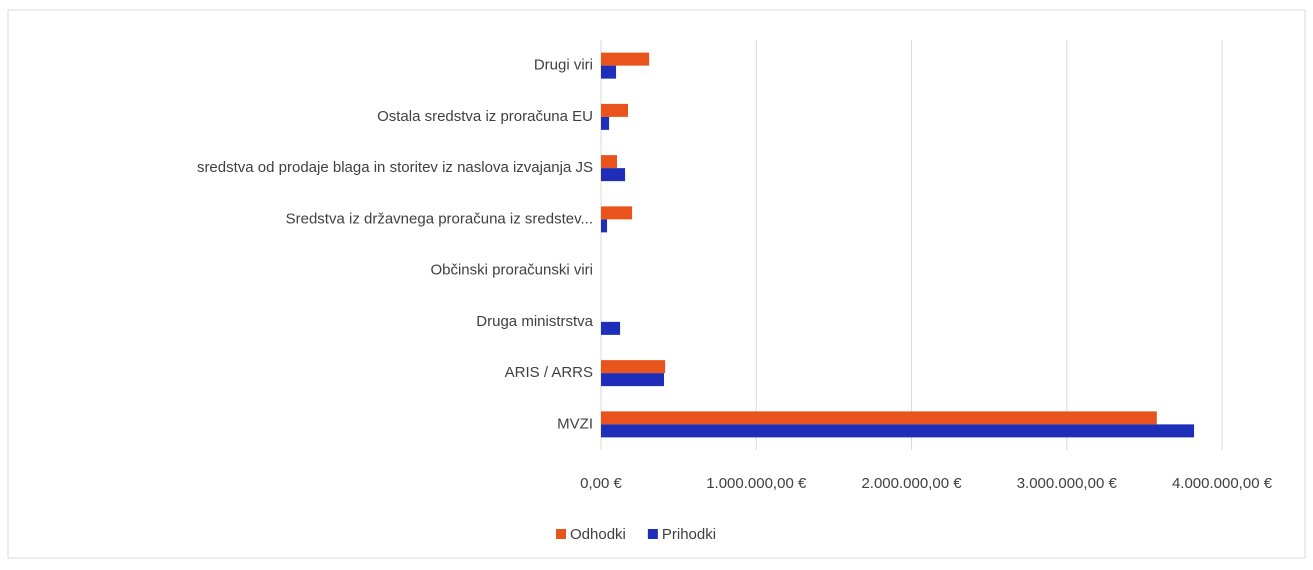  Describe the element at coordinates (485, 116) in the screenshot. I see `y-tick-label: Ostala sredstva iz proračuna EU` at that location.